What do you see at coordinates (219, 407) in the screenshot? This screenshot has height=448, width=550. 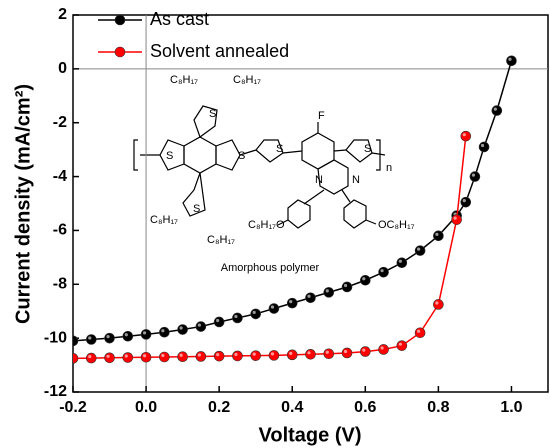 I see `x-tick-label: 0.2` at bounding box center [219, 407].